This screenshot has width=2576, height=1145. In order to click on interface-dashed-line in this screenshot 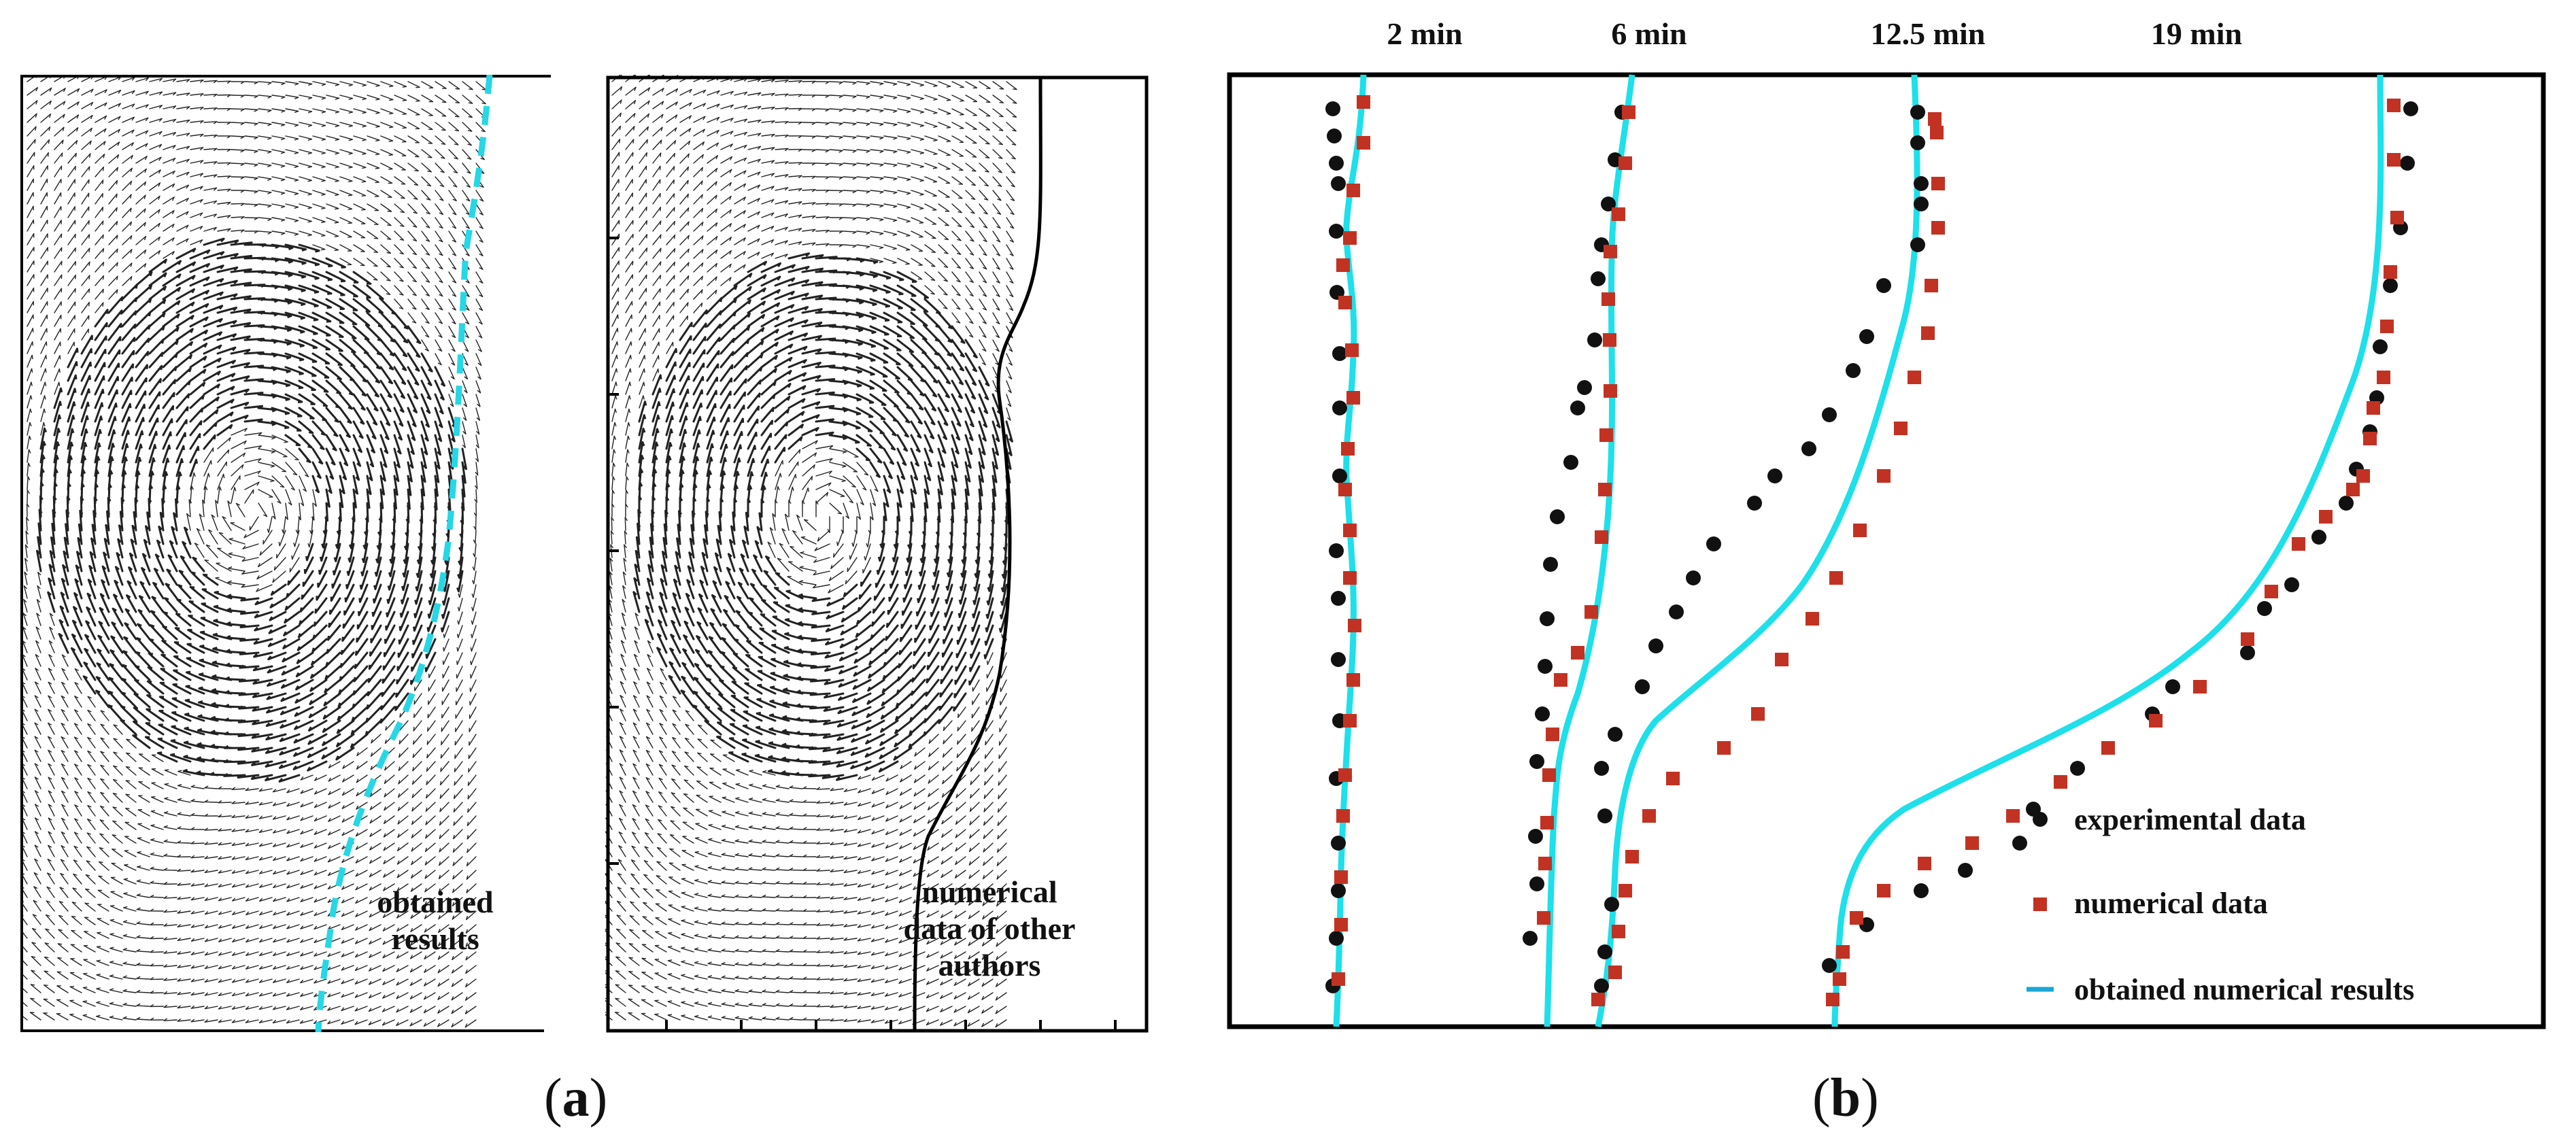, I will do `click(404, 554)`.